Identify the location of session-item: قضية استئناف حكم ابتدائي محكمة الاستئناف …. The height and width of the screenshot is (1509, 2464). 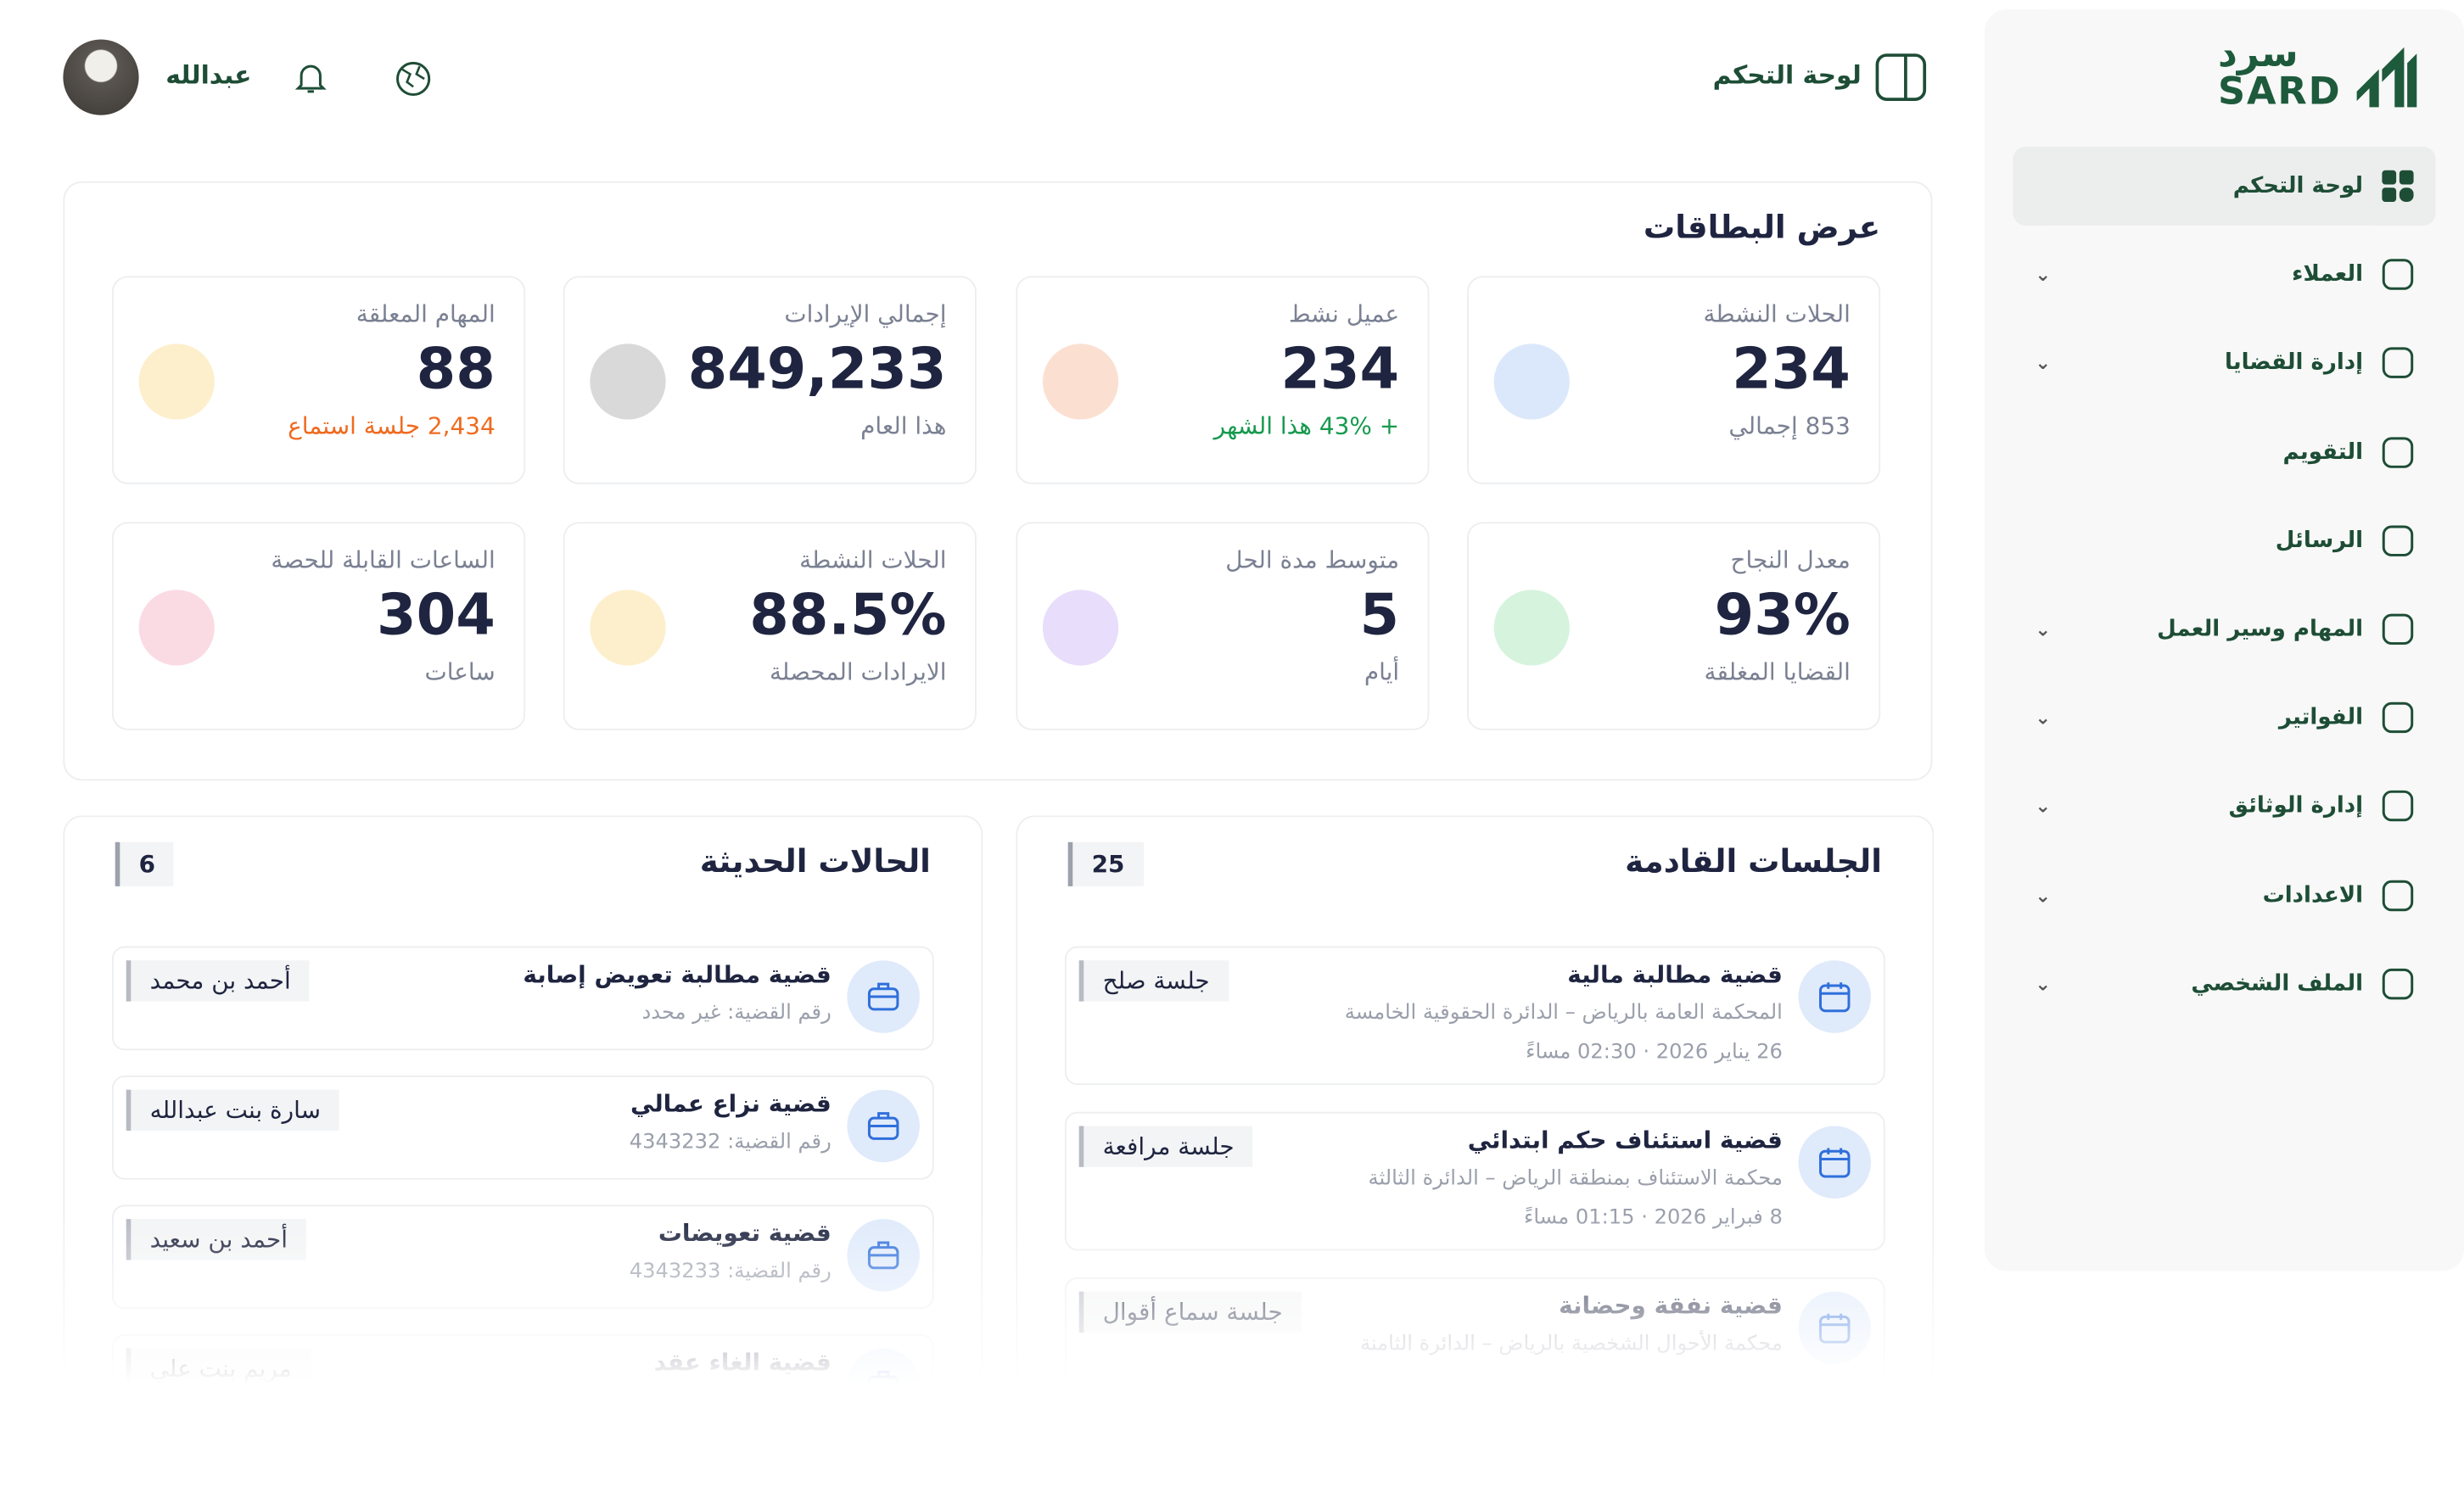
(1475, 1181).